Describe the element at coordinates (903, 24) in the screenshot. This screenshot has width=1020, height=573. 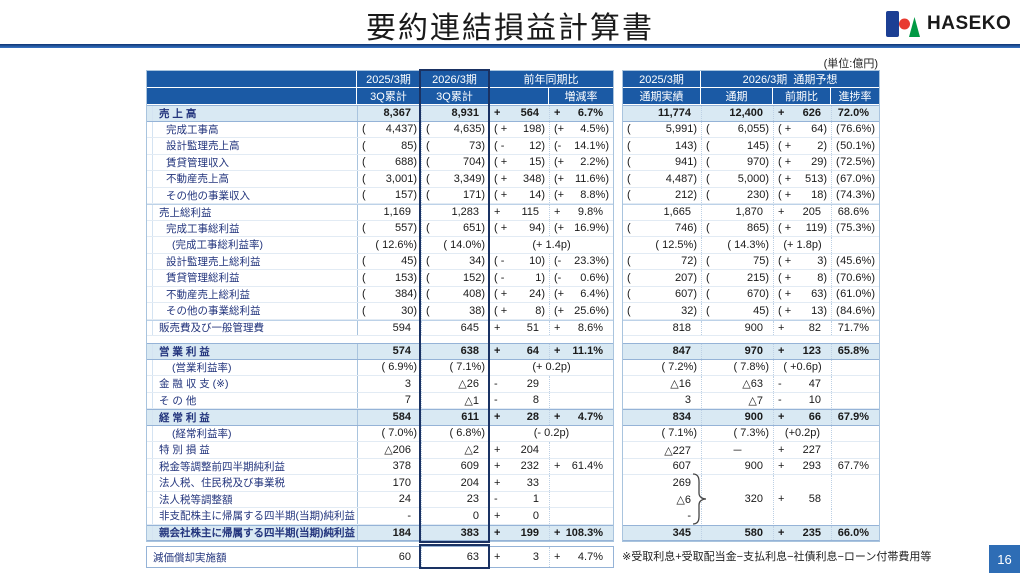
I see `haseko-logo-icon` at that location.